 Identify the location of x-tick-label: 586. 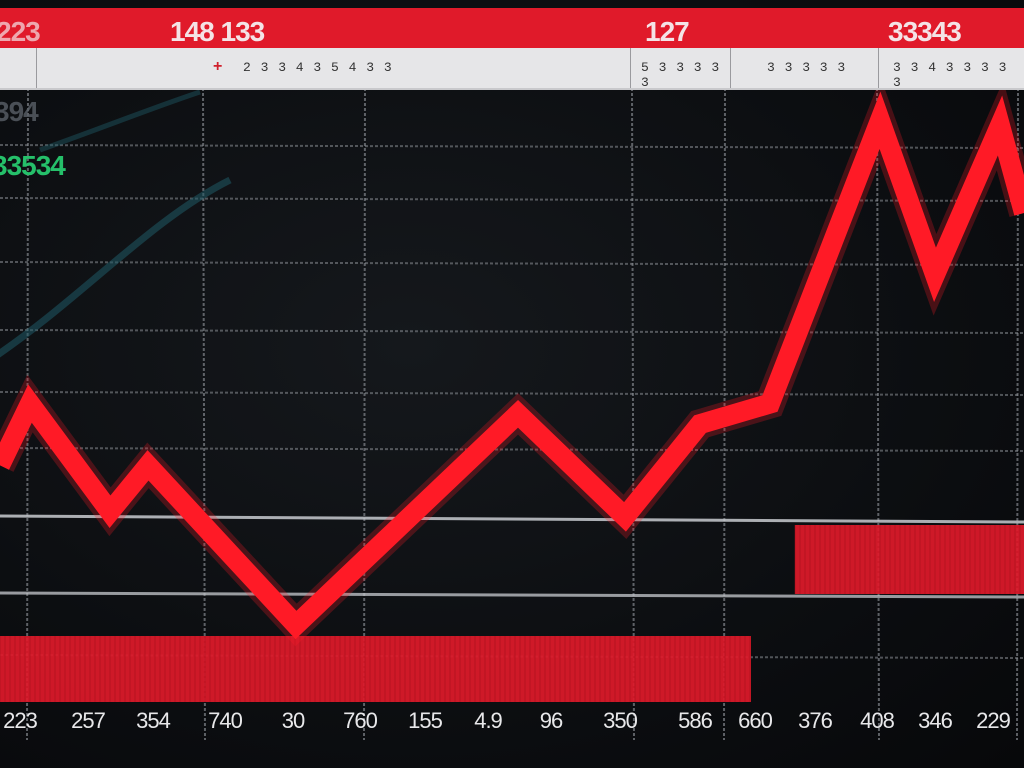
(695, 720).